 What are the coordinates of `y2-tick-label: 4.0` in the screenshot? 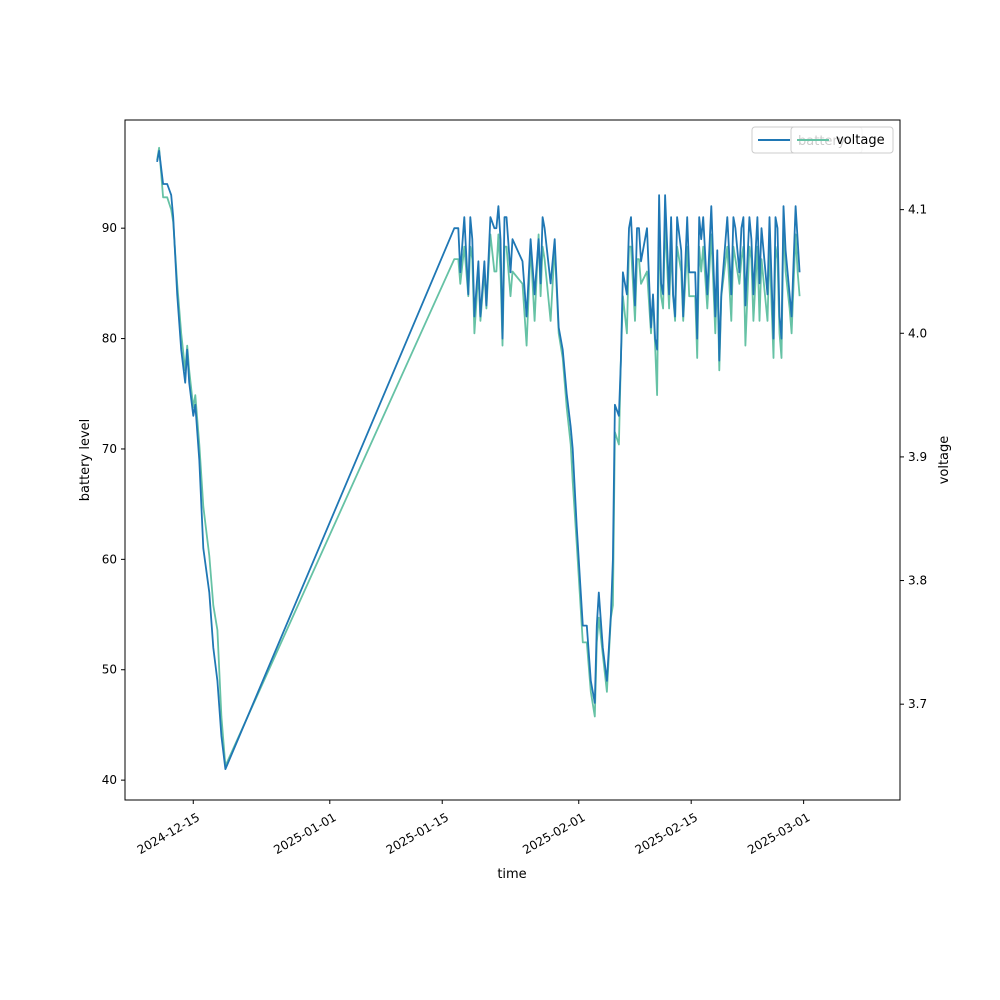 It's located at (917, 333).